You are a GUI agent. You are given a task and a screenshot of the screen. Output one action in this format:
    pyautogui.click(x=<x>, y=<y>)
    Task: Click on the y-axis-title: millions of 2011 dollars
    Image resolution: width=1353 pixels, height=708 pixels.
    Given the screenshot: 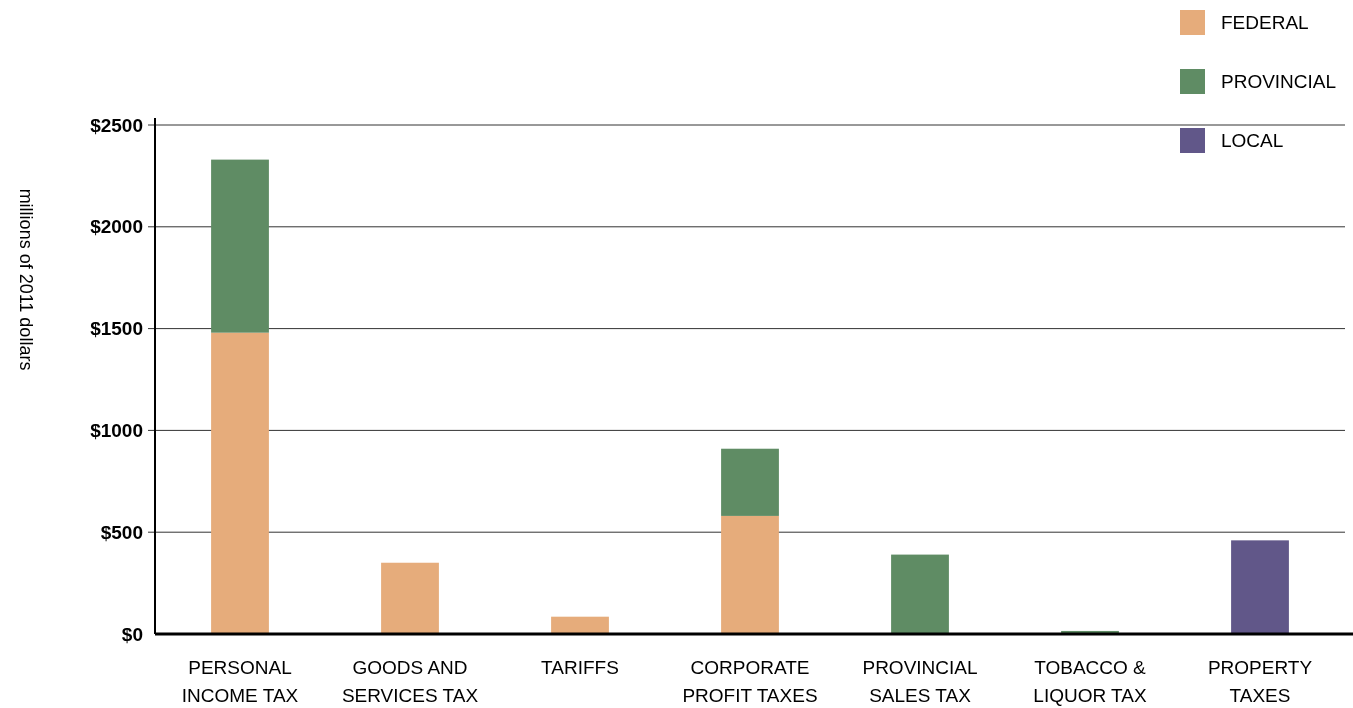 What is the action you would take?
    pyautogui.click(x=26, y=279)
    